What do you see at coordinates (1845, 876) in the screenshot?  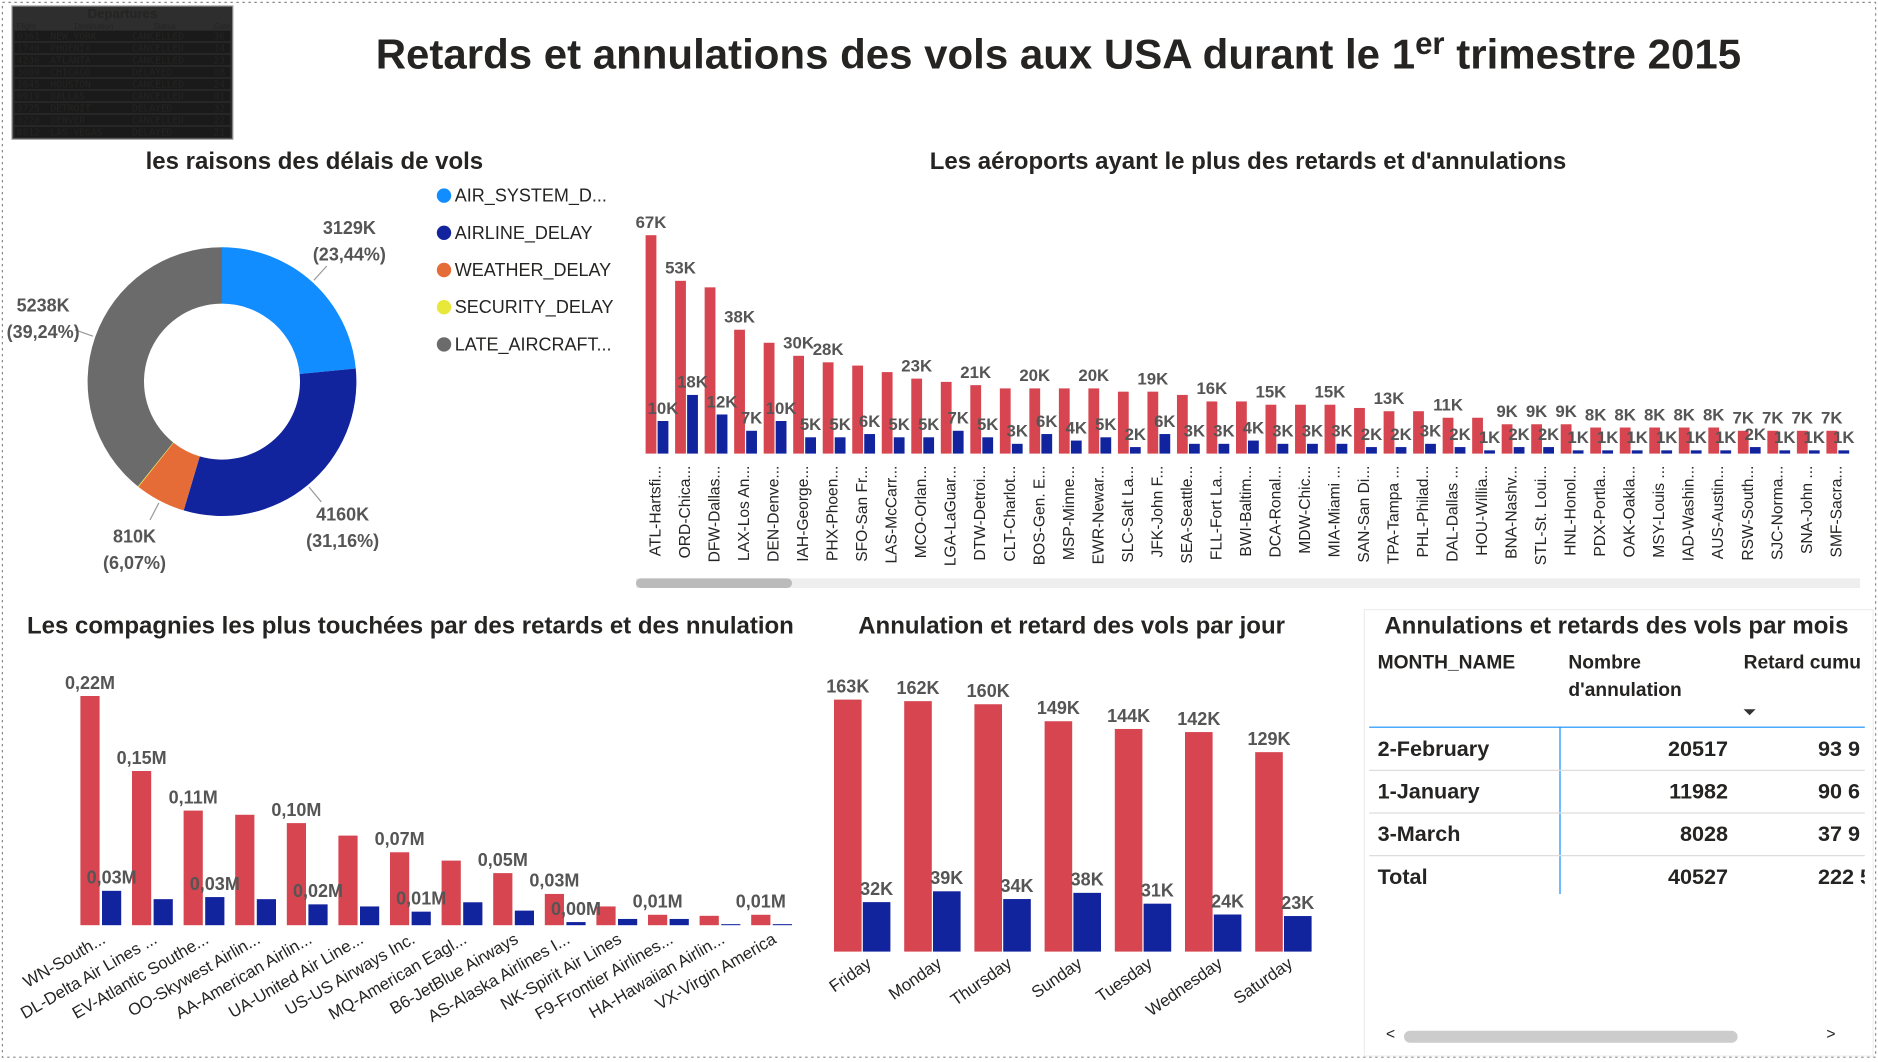 I see `table-cell: 222 5` at bounding box center [1845, 876].